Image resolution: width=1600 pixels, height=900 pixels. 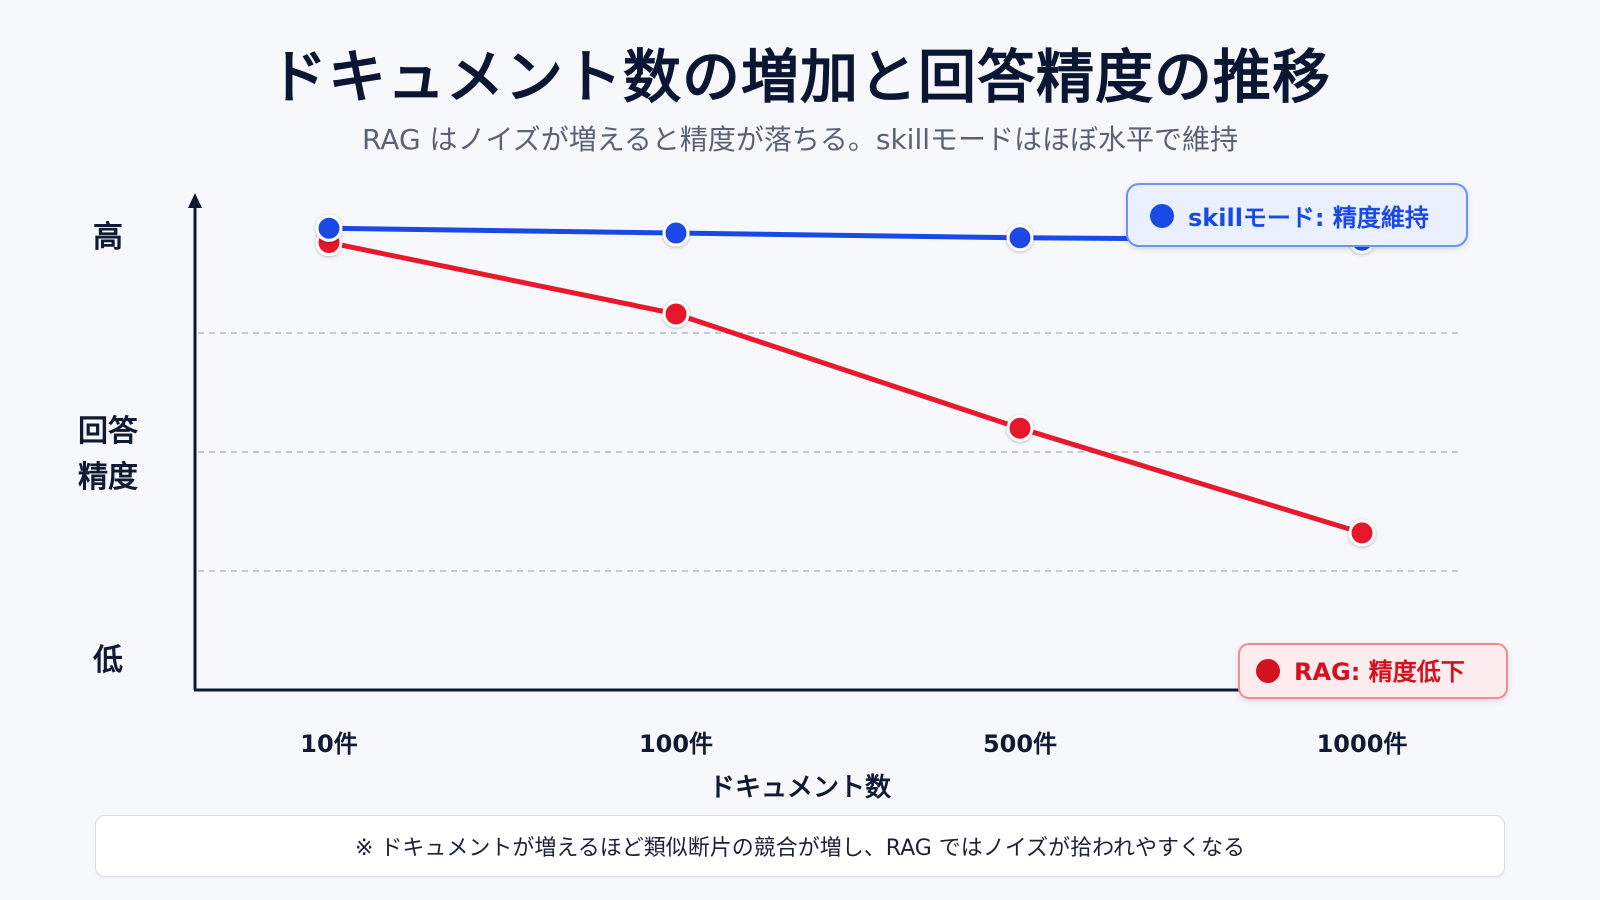 What do you see at coordinates (108, 431) in the screenshot?
I see `y-axis-title-line1: 回答` at bounding box center [108, 431].